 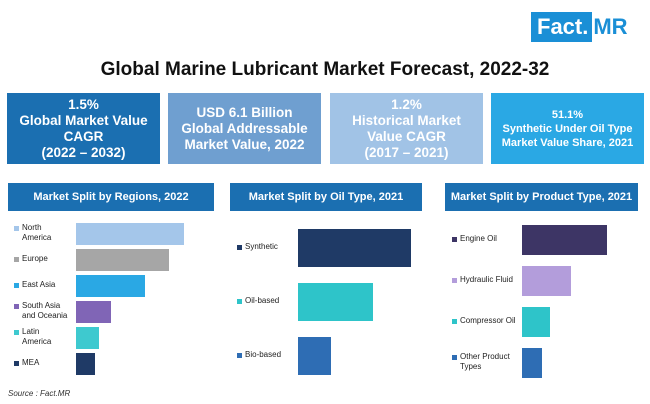 I want to click on stat-line: Value CAGR, so click(x=406, y=136).